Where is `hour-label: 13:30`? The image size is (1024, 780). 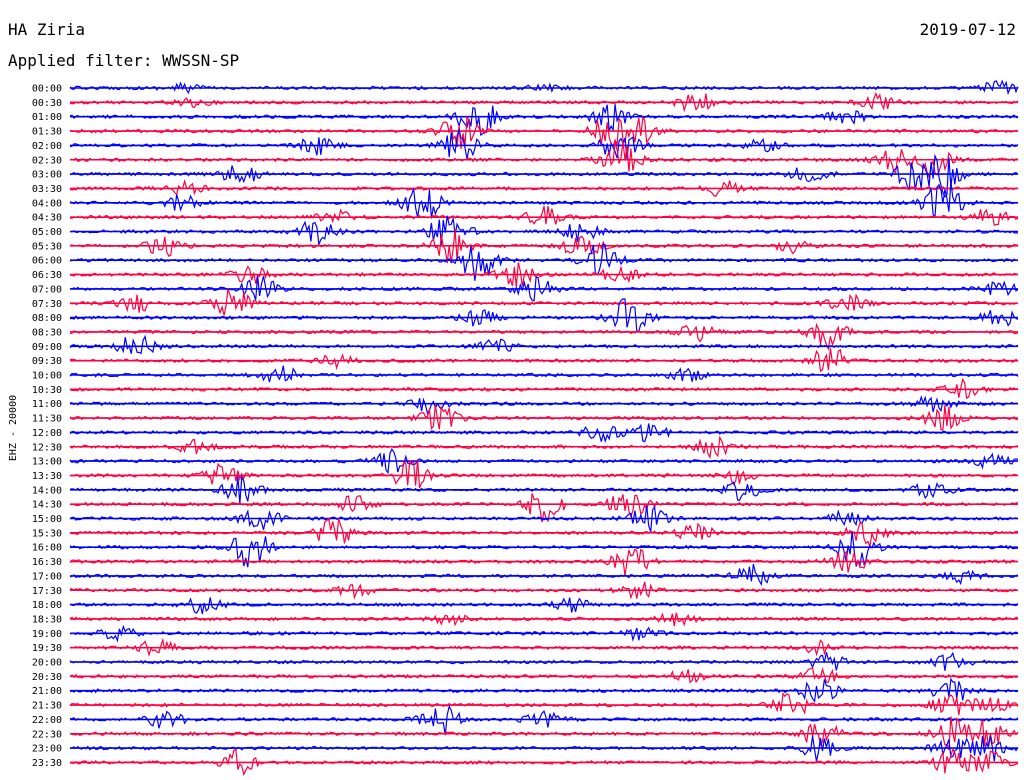 hour-label: 13:30 is located at coordinates (47, 476).